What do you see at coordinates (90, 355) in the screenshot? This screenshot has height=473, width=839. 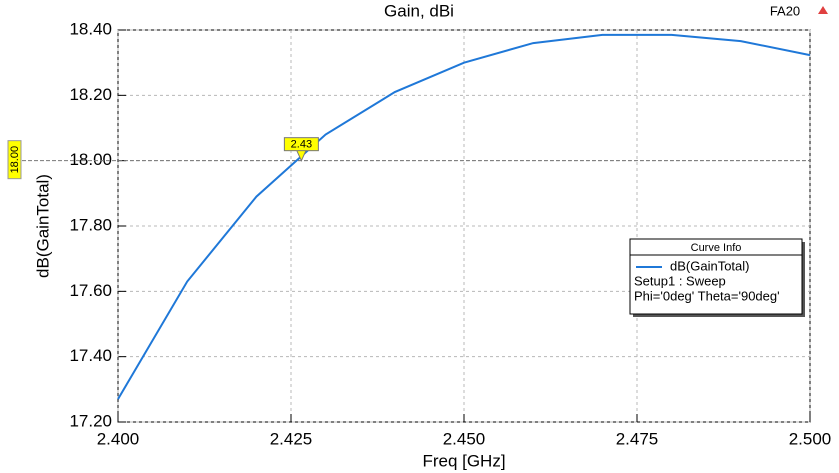 I see `y-tick-label: 17.40` at bounding box center [90, 355].